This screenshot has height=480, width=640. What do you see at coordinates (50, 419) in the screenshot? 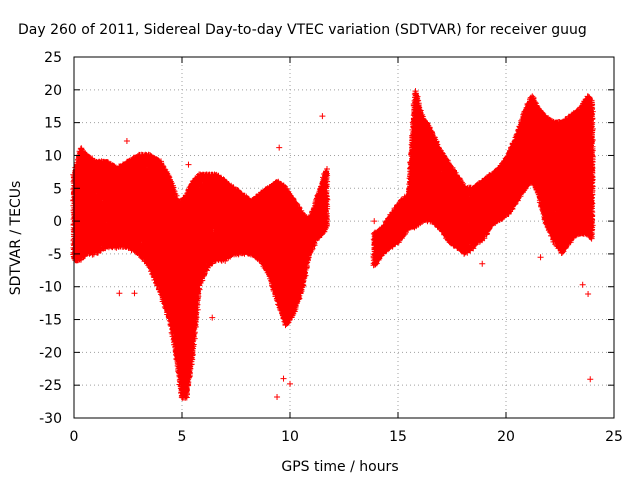
I see `y-tick-label: -30` at bounding box center [50, 419].